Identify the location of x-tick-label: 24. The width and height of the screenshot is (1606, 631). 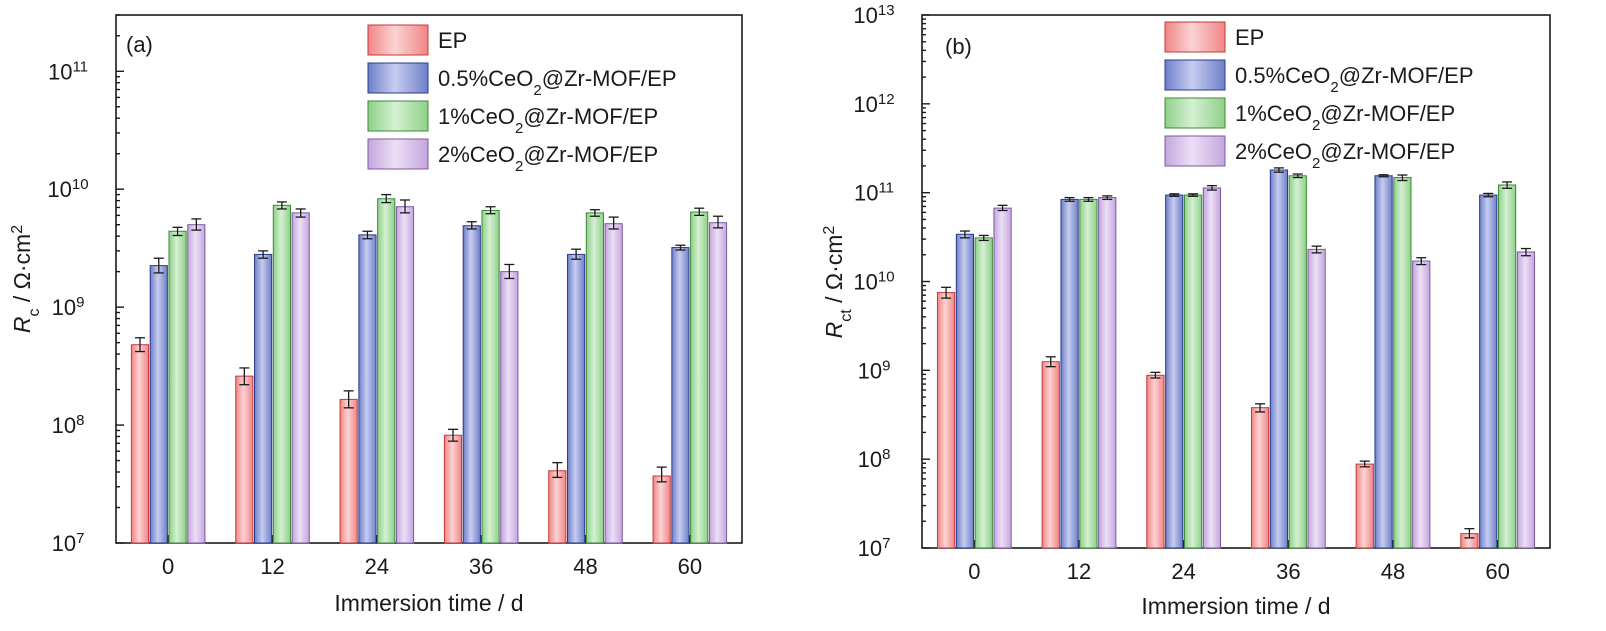
(1183, 571).